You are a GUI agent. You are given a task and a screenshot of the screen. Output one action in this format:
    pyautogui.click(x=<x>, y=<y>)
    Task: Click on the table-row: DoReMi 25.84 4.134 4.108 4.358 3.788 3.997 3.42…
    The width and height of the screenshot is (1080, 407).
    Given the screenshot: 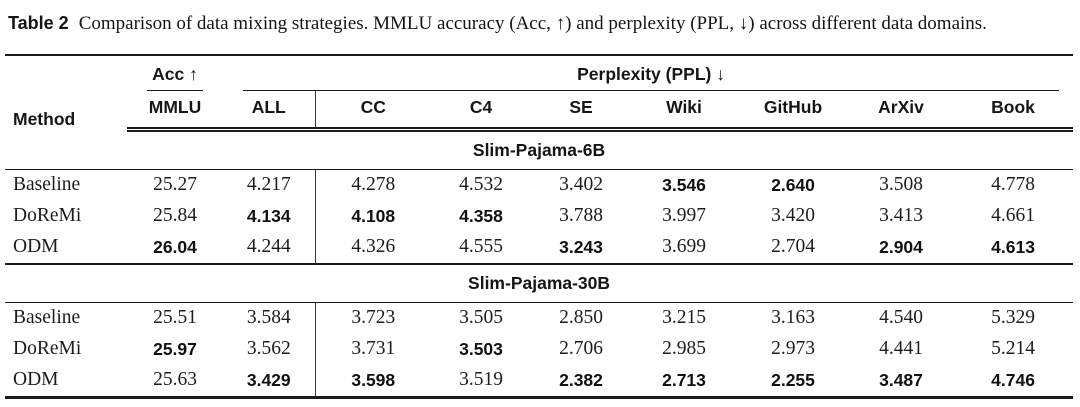 What is the action you would take?
    pyautogui.click(x=539, y=216)
    